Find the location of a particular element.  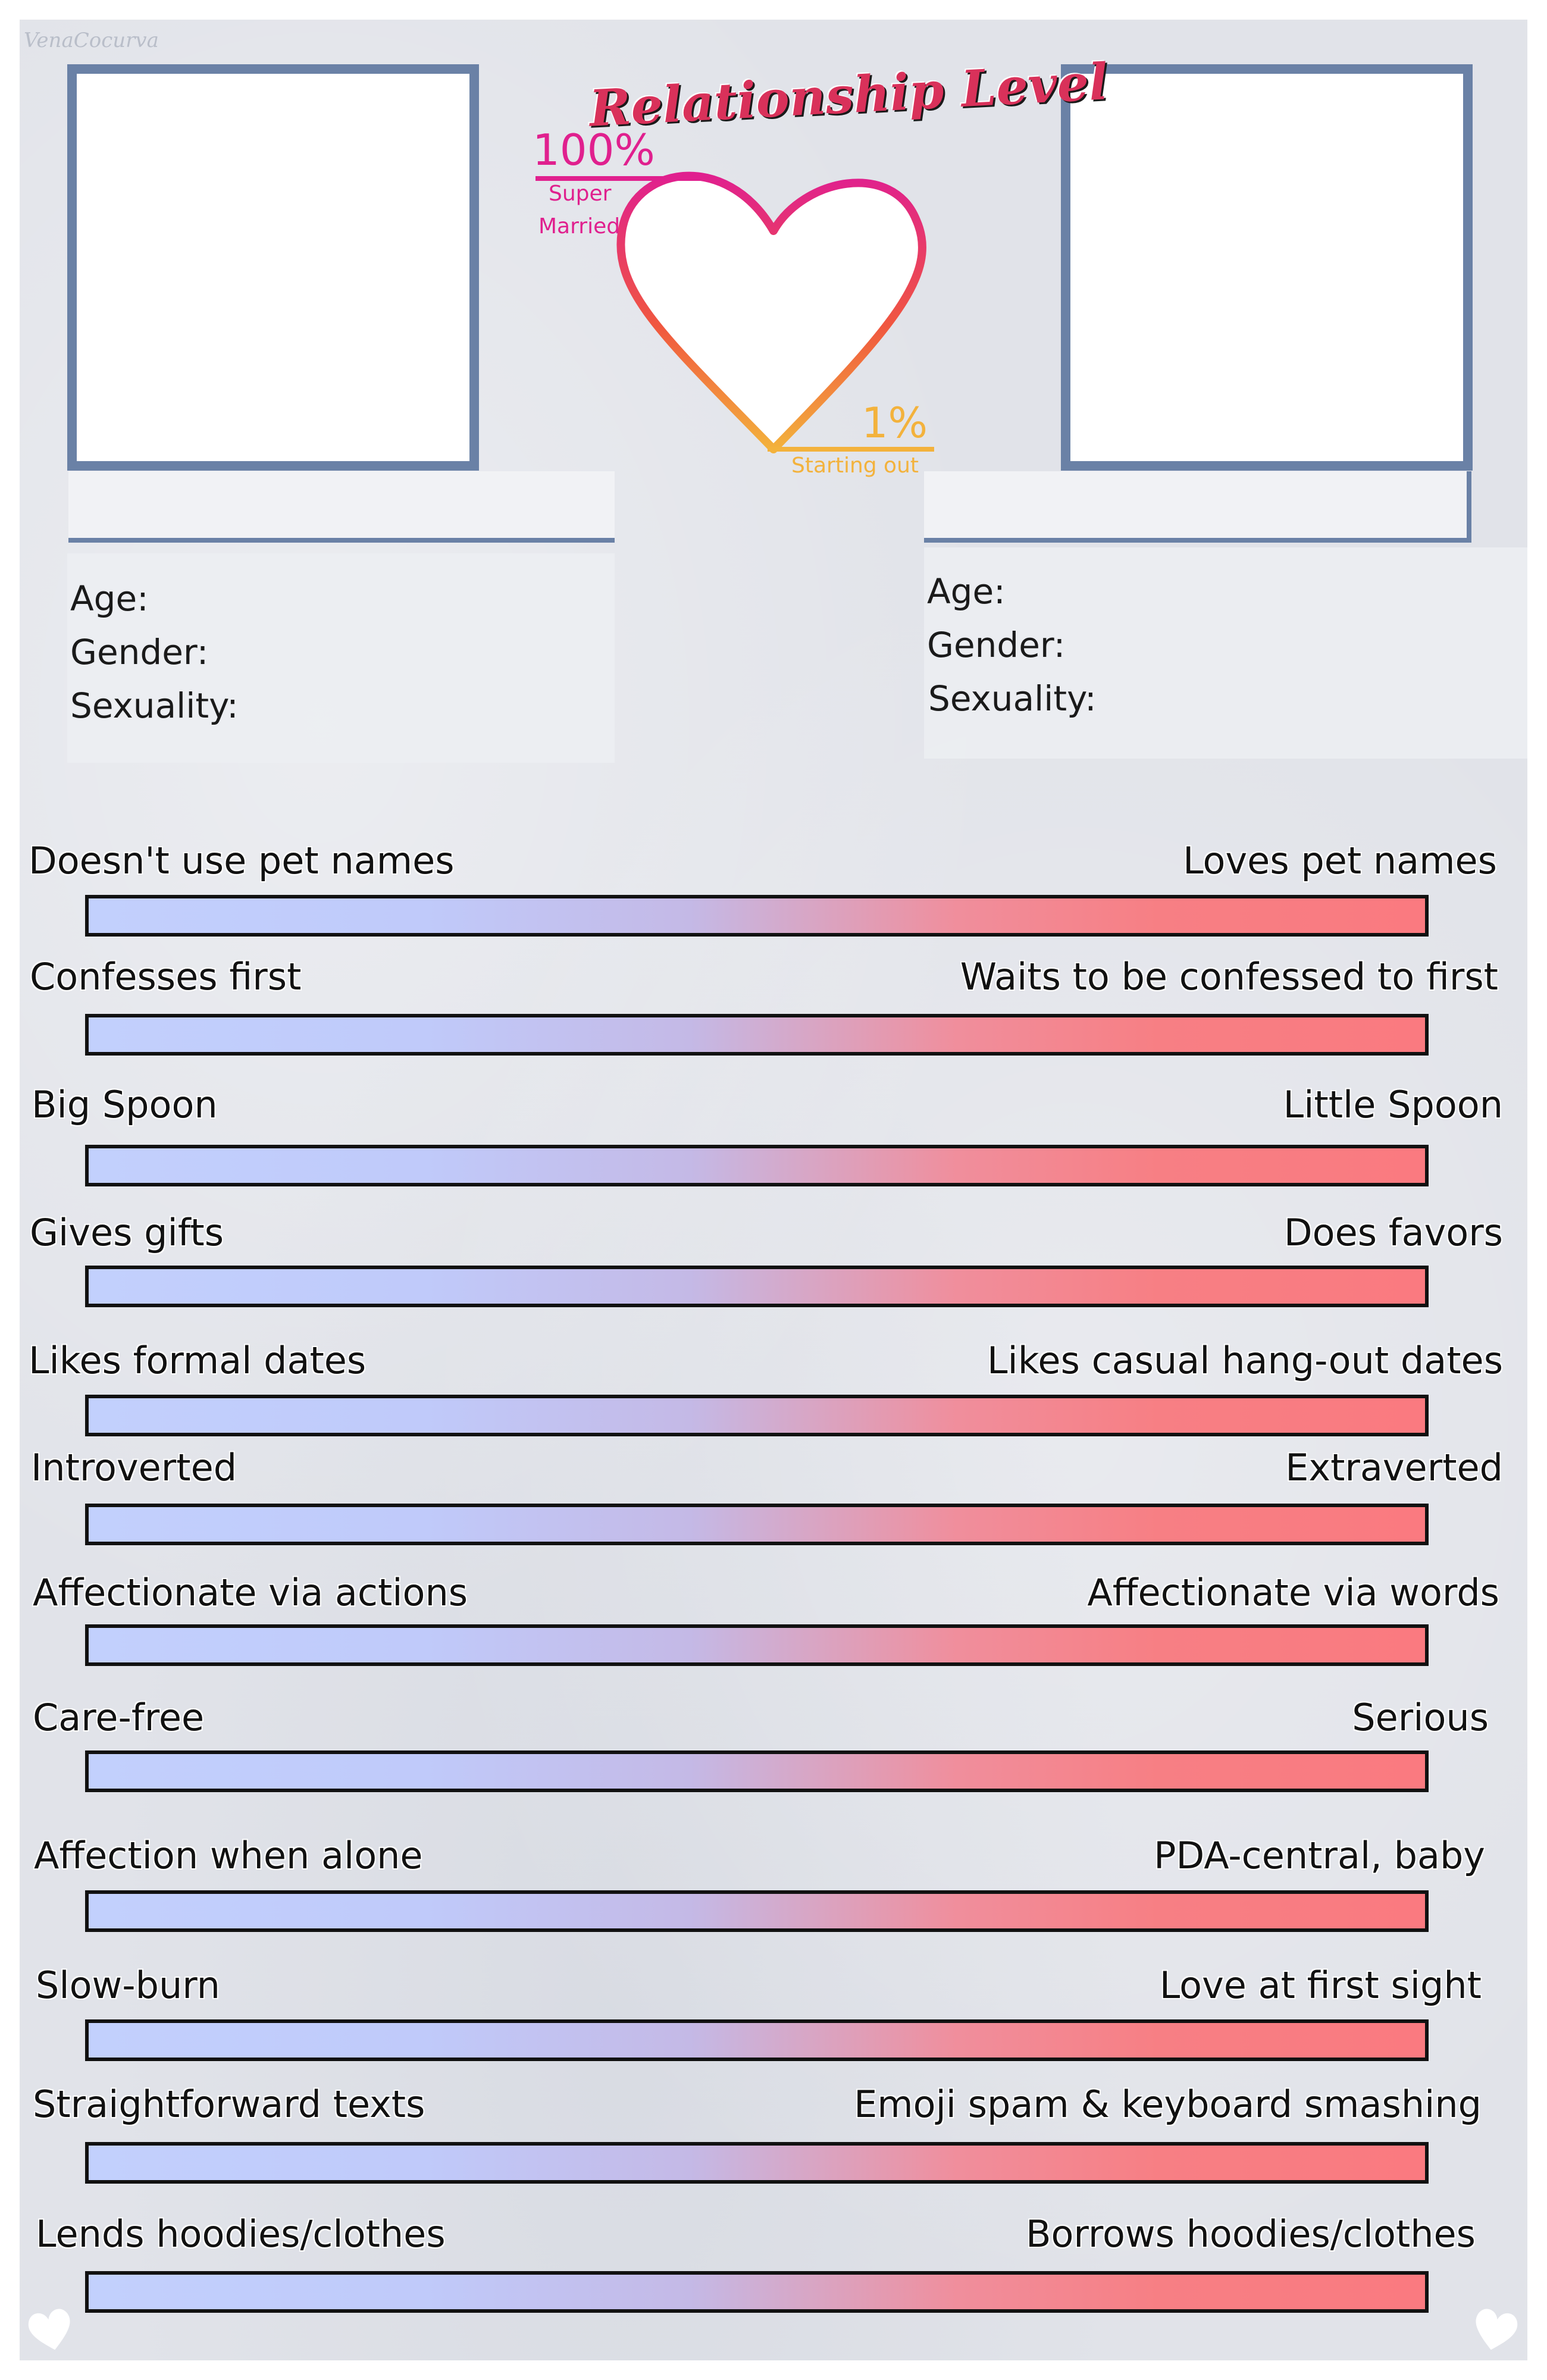

min-label: Starting out is located at coordinates (855, 465).